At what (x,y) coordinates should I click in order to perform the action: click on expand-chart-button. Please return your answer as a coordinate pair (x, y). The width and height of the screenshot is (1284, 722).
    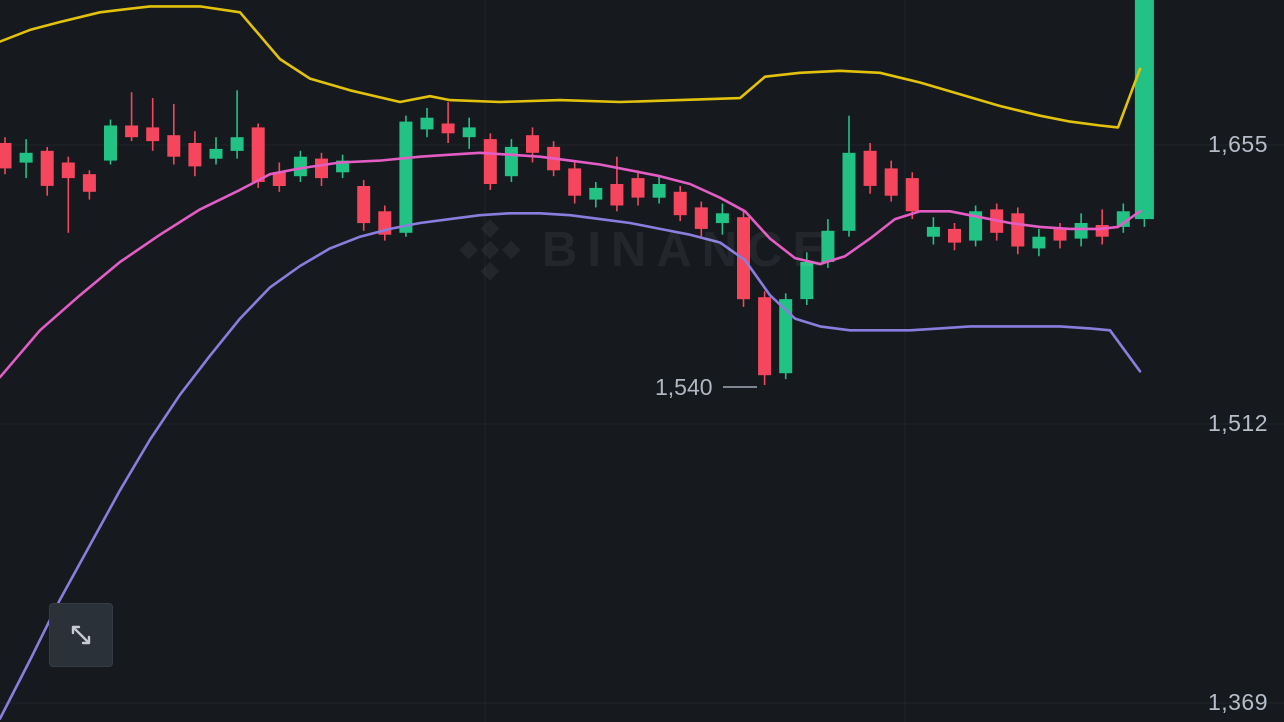
    Looking at the image, I should click on (81, 635).